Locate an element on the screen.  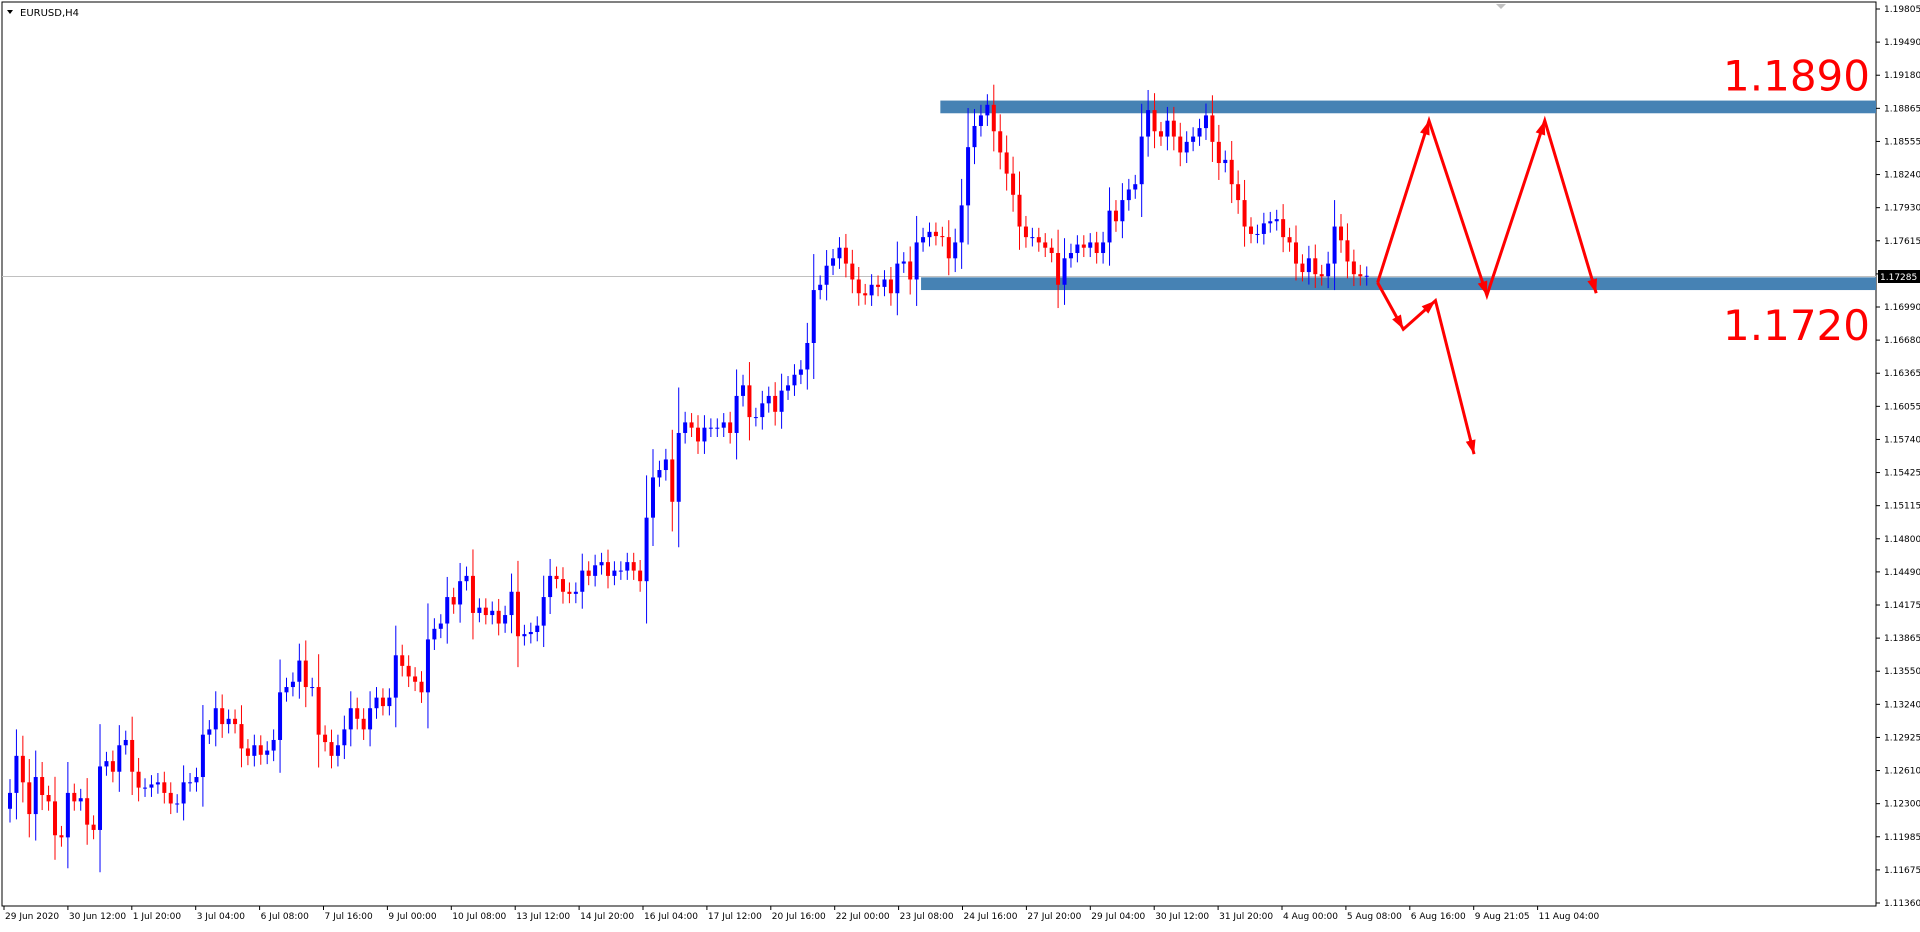
x-tick-label: 11 Aug 04:00 is located at coordinates (1569, 917).